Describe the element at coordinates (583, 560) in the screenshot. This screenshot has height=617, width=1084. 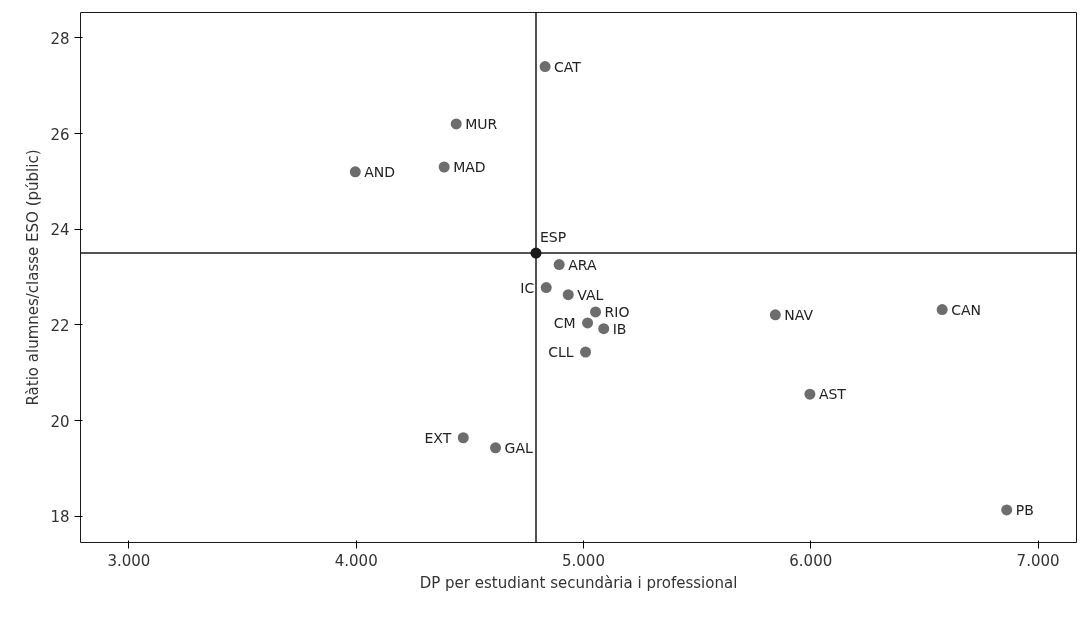
I see `x-tick-label: 5.000` at that location.